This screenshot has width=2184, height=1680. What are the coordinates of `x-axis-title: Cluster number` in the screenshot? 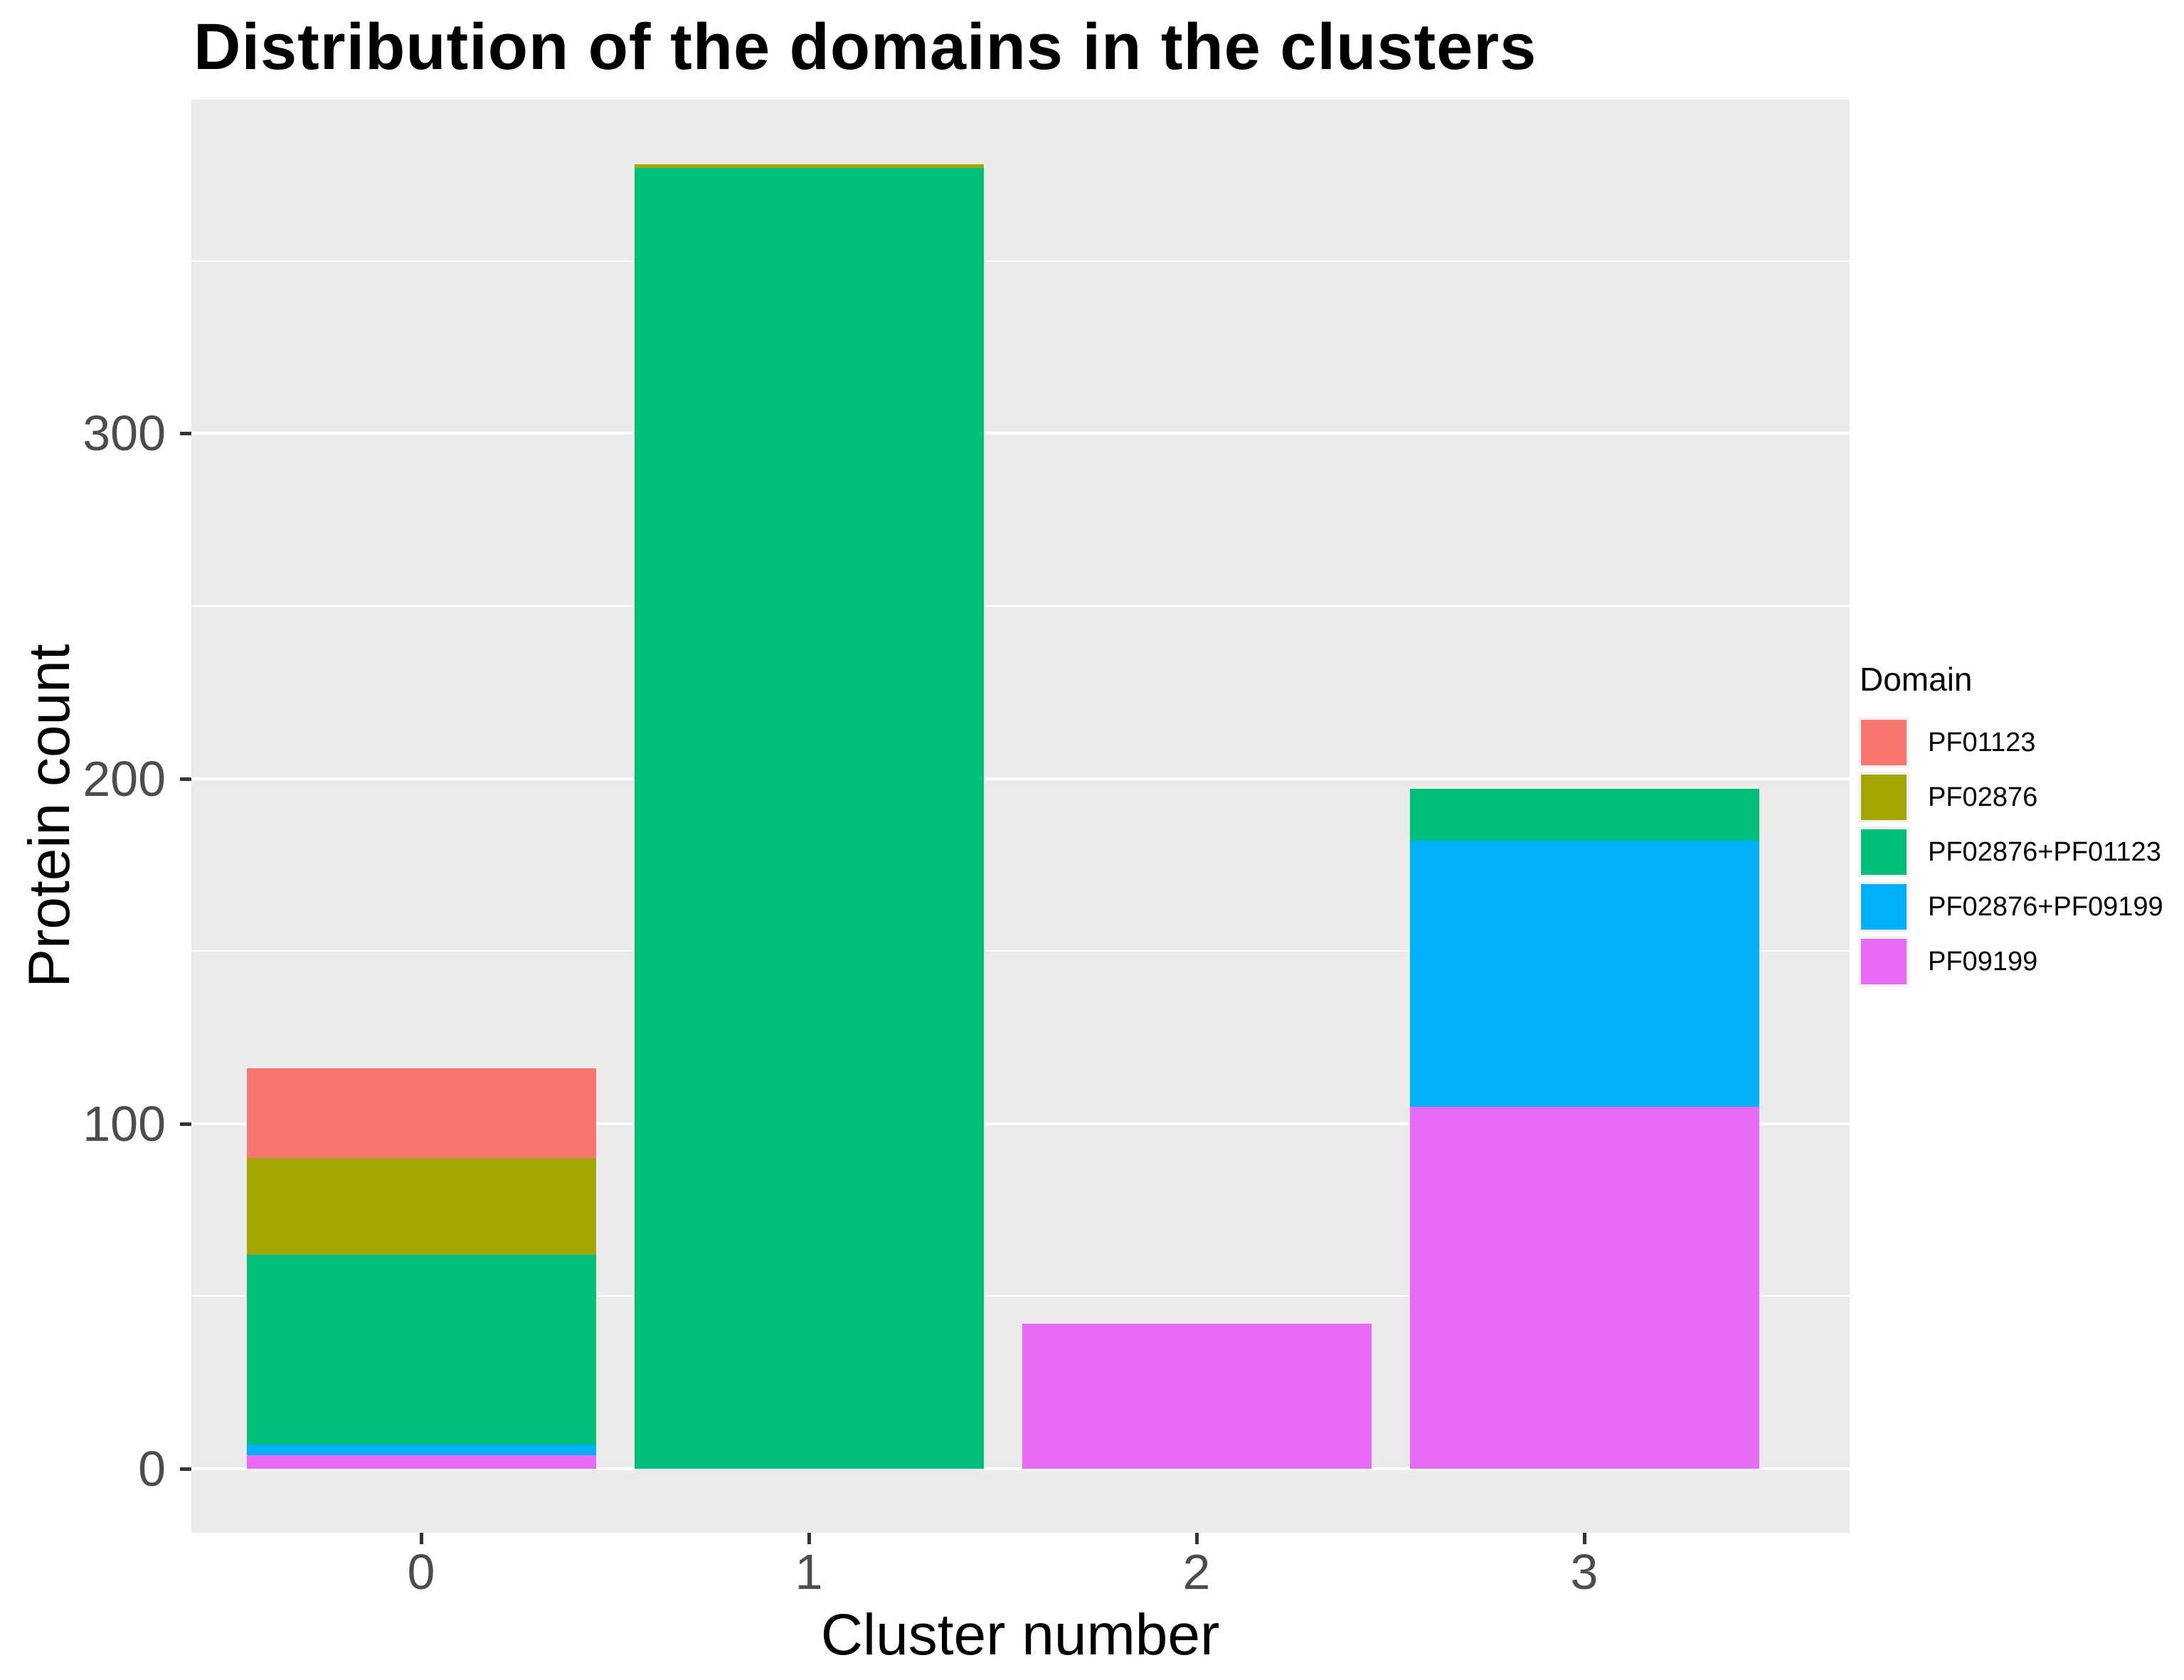 It's located at (1020, 1634).